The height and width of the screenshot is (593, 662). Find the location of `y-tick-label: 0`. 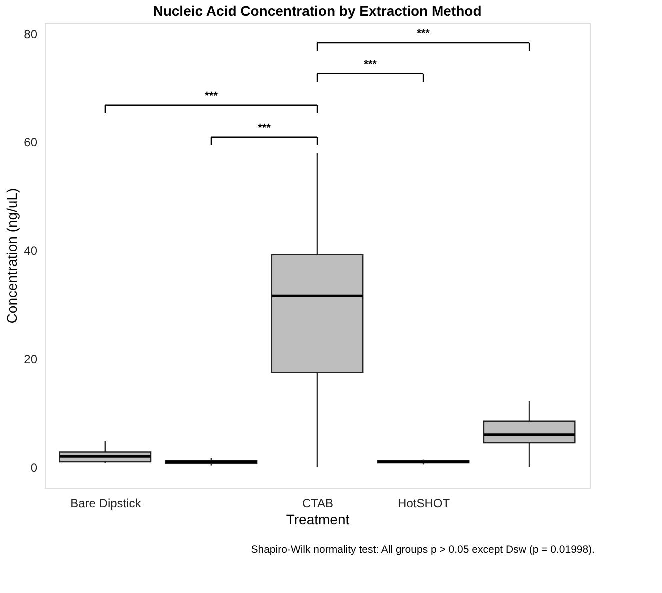

y-tick-label: 0 is located at coordinates (34, 467).